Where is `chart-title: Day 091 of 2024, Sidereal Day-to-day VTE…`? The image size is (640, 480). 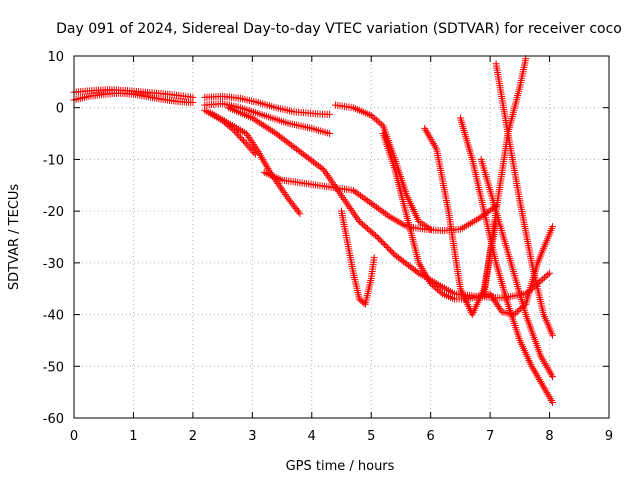 chart-title: Day 091 of 2024, Sidereal Day-to-day VTE… is located at coordinates (339, 29).